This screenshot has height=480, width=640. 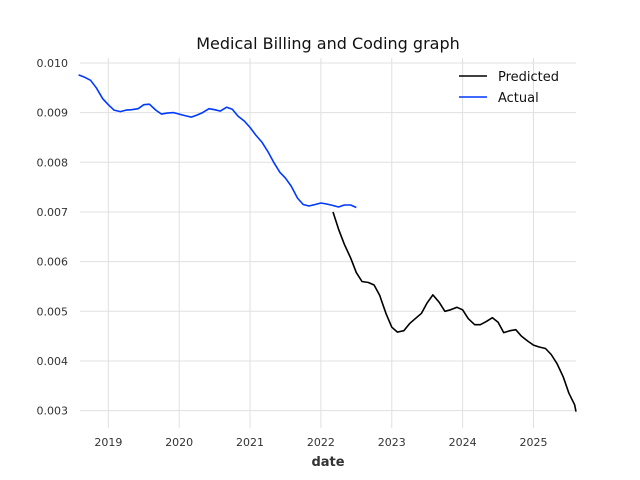 What do you see at coordinates (533, 442) in the screenshot?
I see `x-tick-label: 2025` at bounding box center [533, 442].